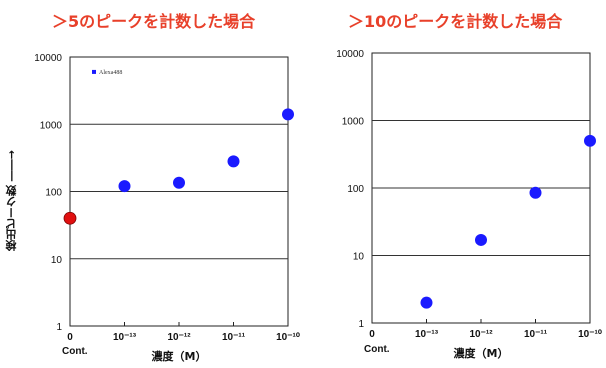  I want to click on y-tick-label-1: 10, so click(359, 257).